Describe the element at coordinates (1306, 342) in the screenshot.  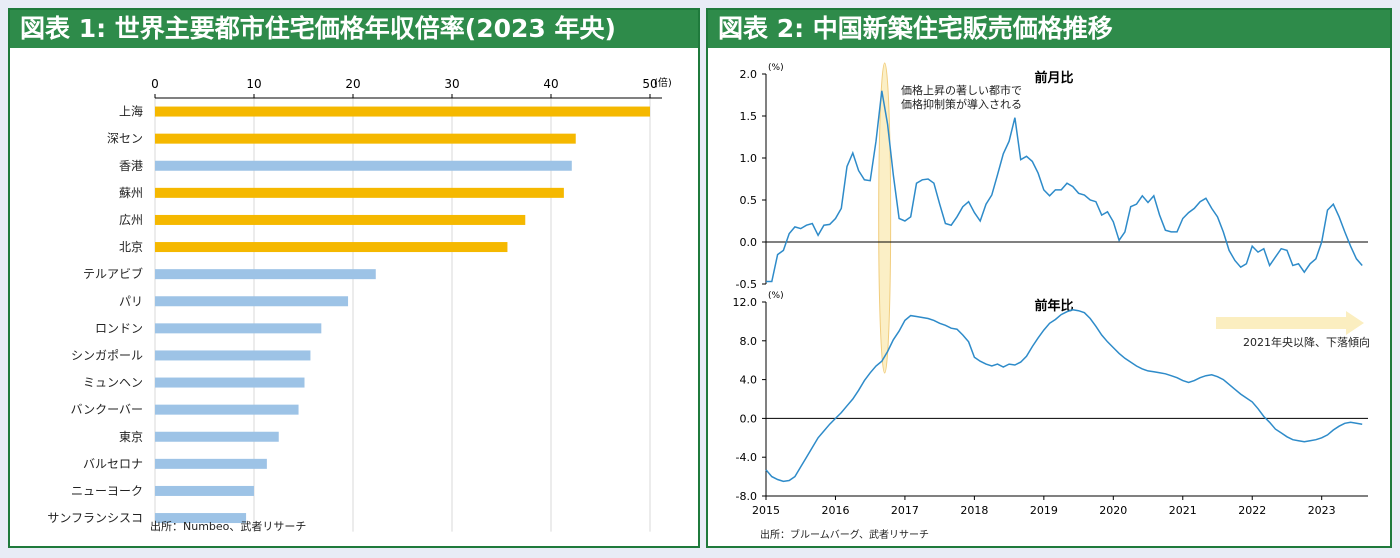
I see `trend-annotation: 2021年央以降、下落傾向` at that location.